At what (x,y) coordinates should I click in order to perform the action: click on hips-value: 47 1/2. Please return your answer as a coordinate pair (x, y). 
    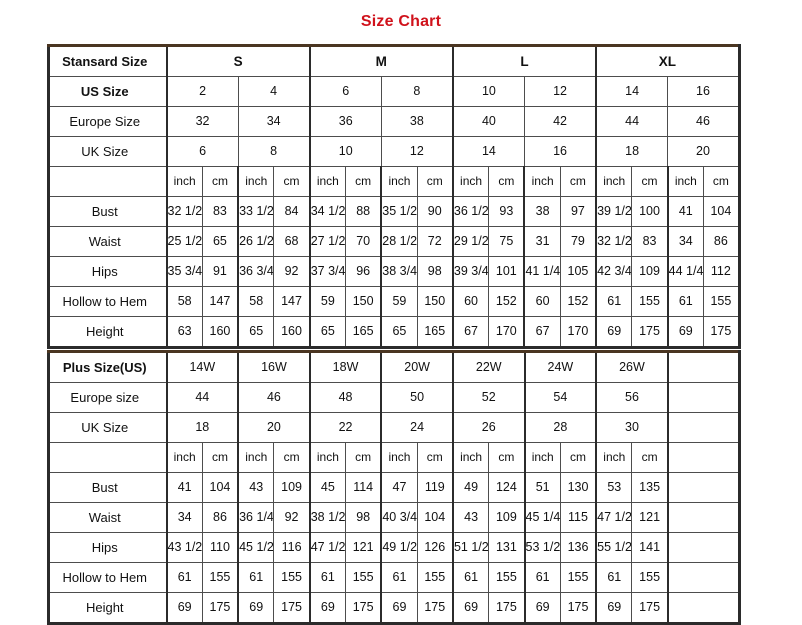
    Looking at the image, I should click on (327, 547).